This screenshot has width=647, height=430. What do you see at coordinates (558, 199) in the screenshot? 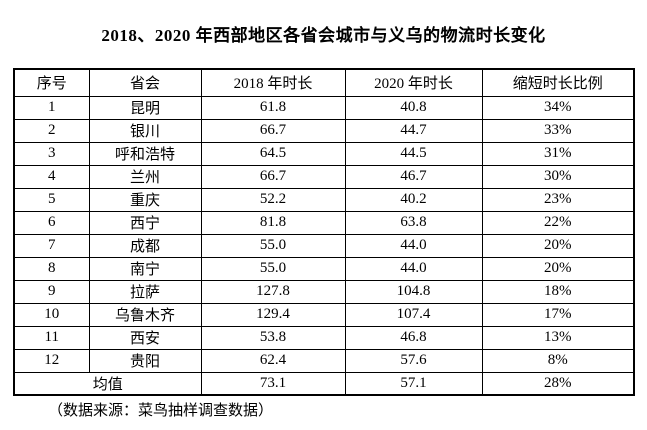
I see `cell-reduction-ratio: 23%` at bounding box center [558, 199].